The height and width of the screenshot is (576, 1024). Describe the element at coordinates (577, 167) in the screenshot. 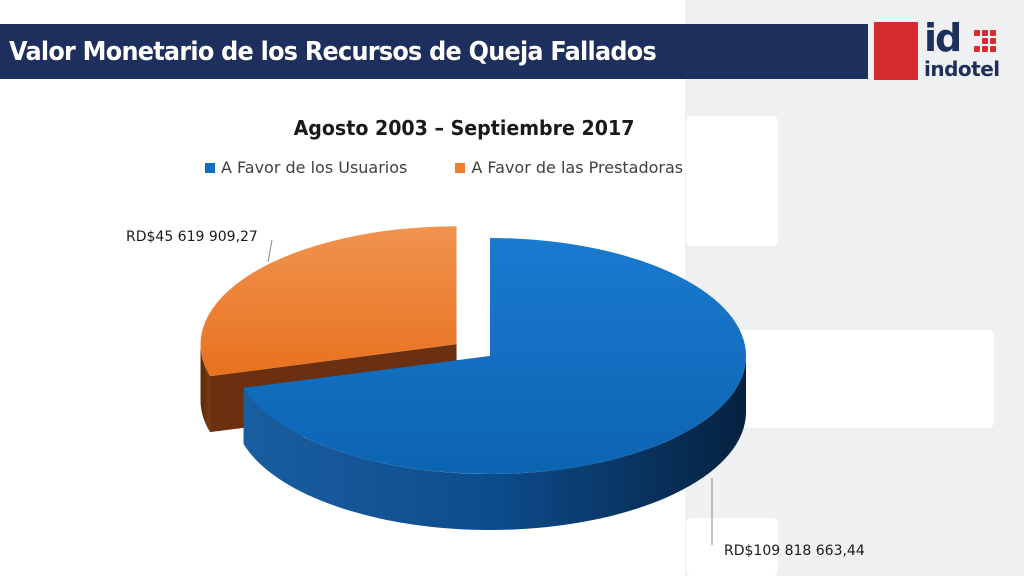

I see `legend-label-prestadoras: A Favor de las Prestadoras` at that location.